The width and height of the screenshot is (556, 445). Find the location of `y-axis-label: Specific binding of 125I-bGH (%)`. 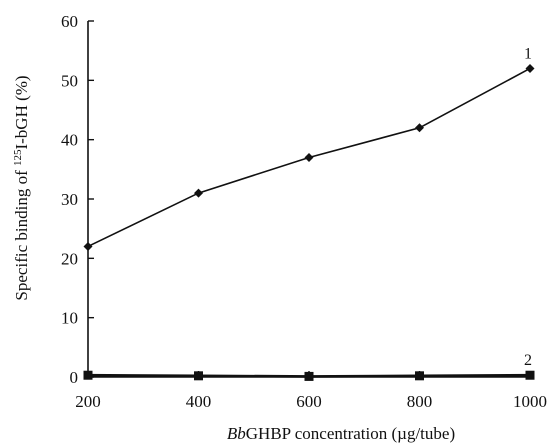

y-axis-label: Specific binding of 125I-bGH (%) is located at coordinates (21, 187).